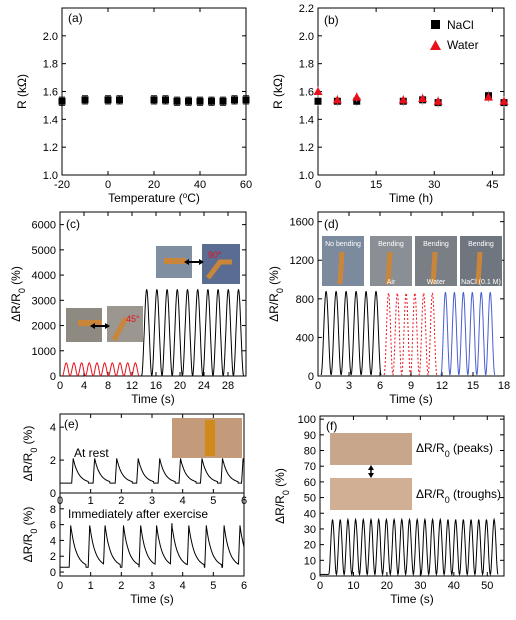 The width and height of the screenshot is (516, 620). I want to click on annotation-part: 0, so click(447, 454).